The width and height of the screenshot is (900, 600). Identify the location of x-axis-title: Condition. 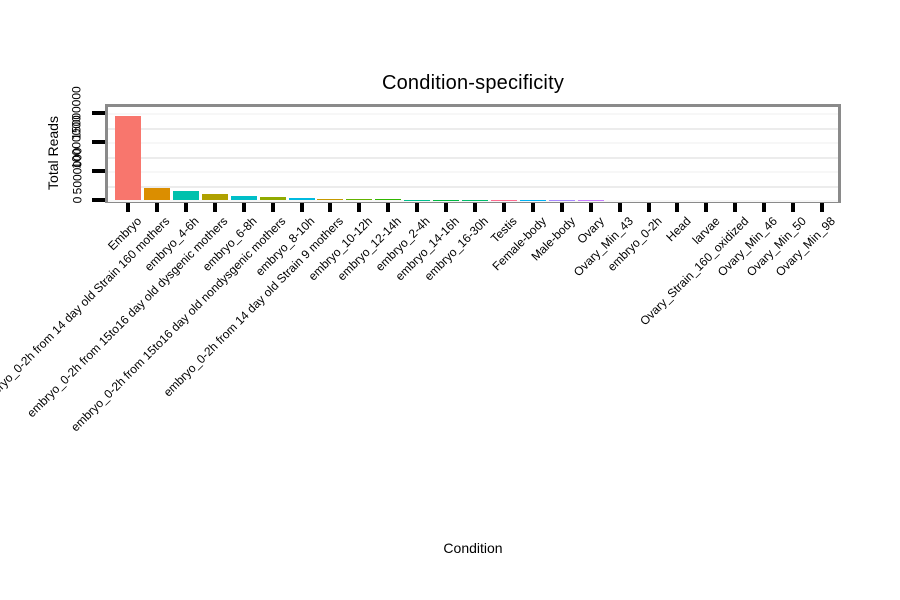
(473, 548).